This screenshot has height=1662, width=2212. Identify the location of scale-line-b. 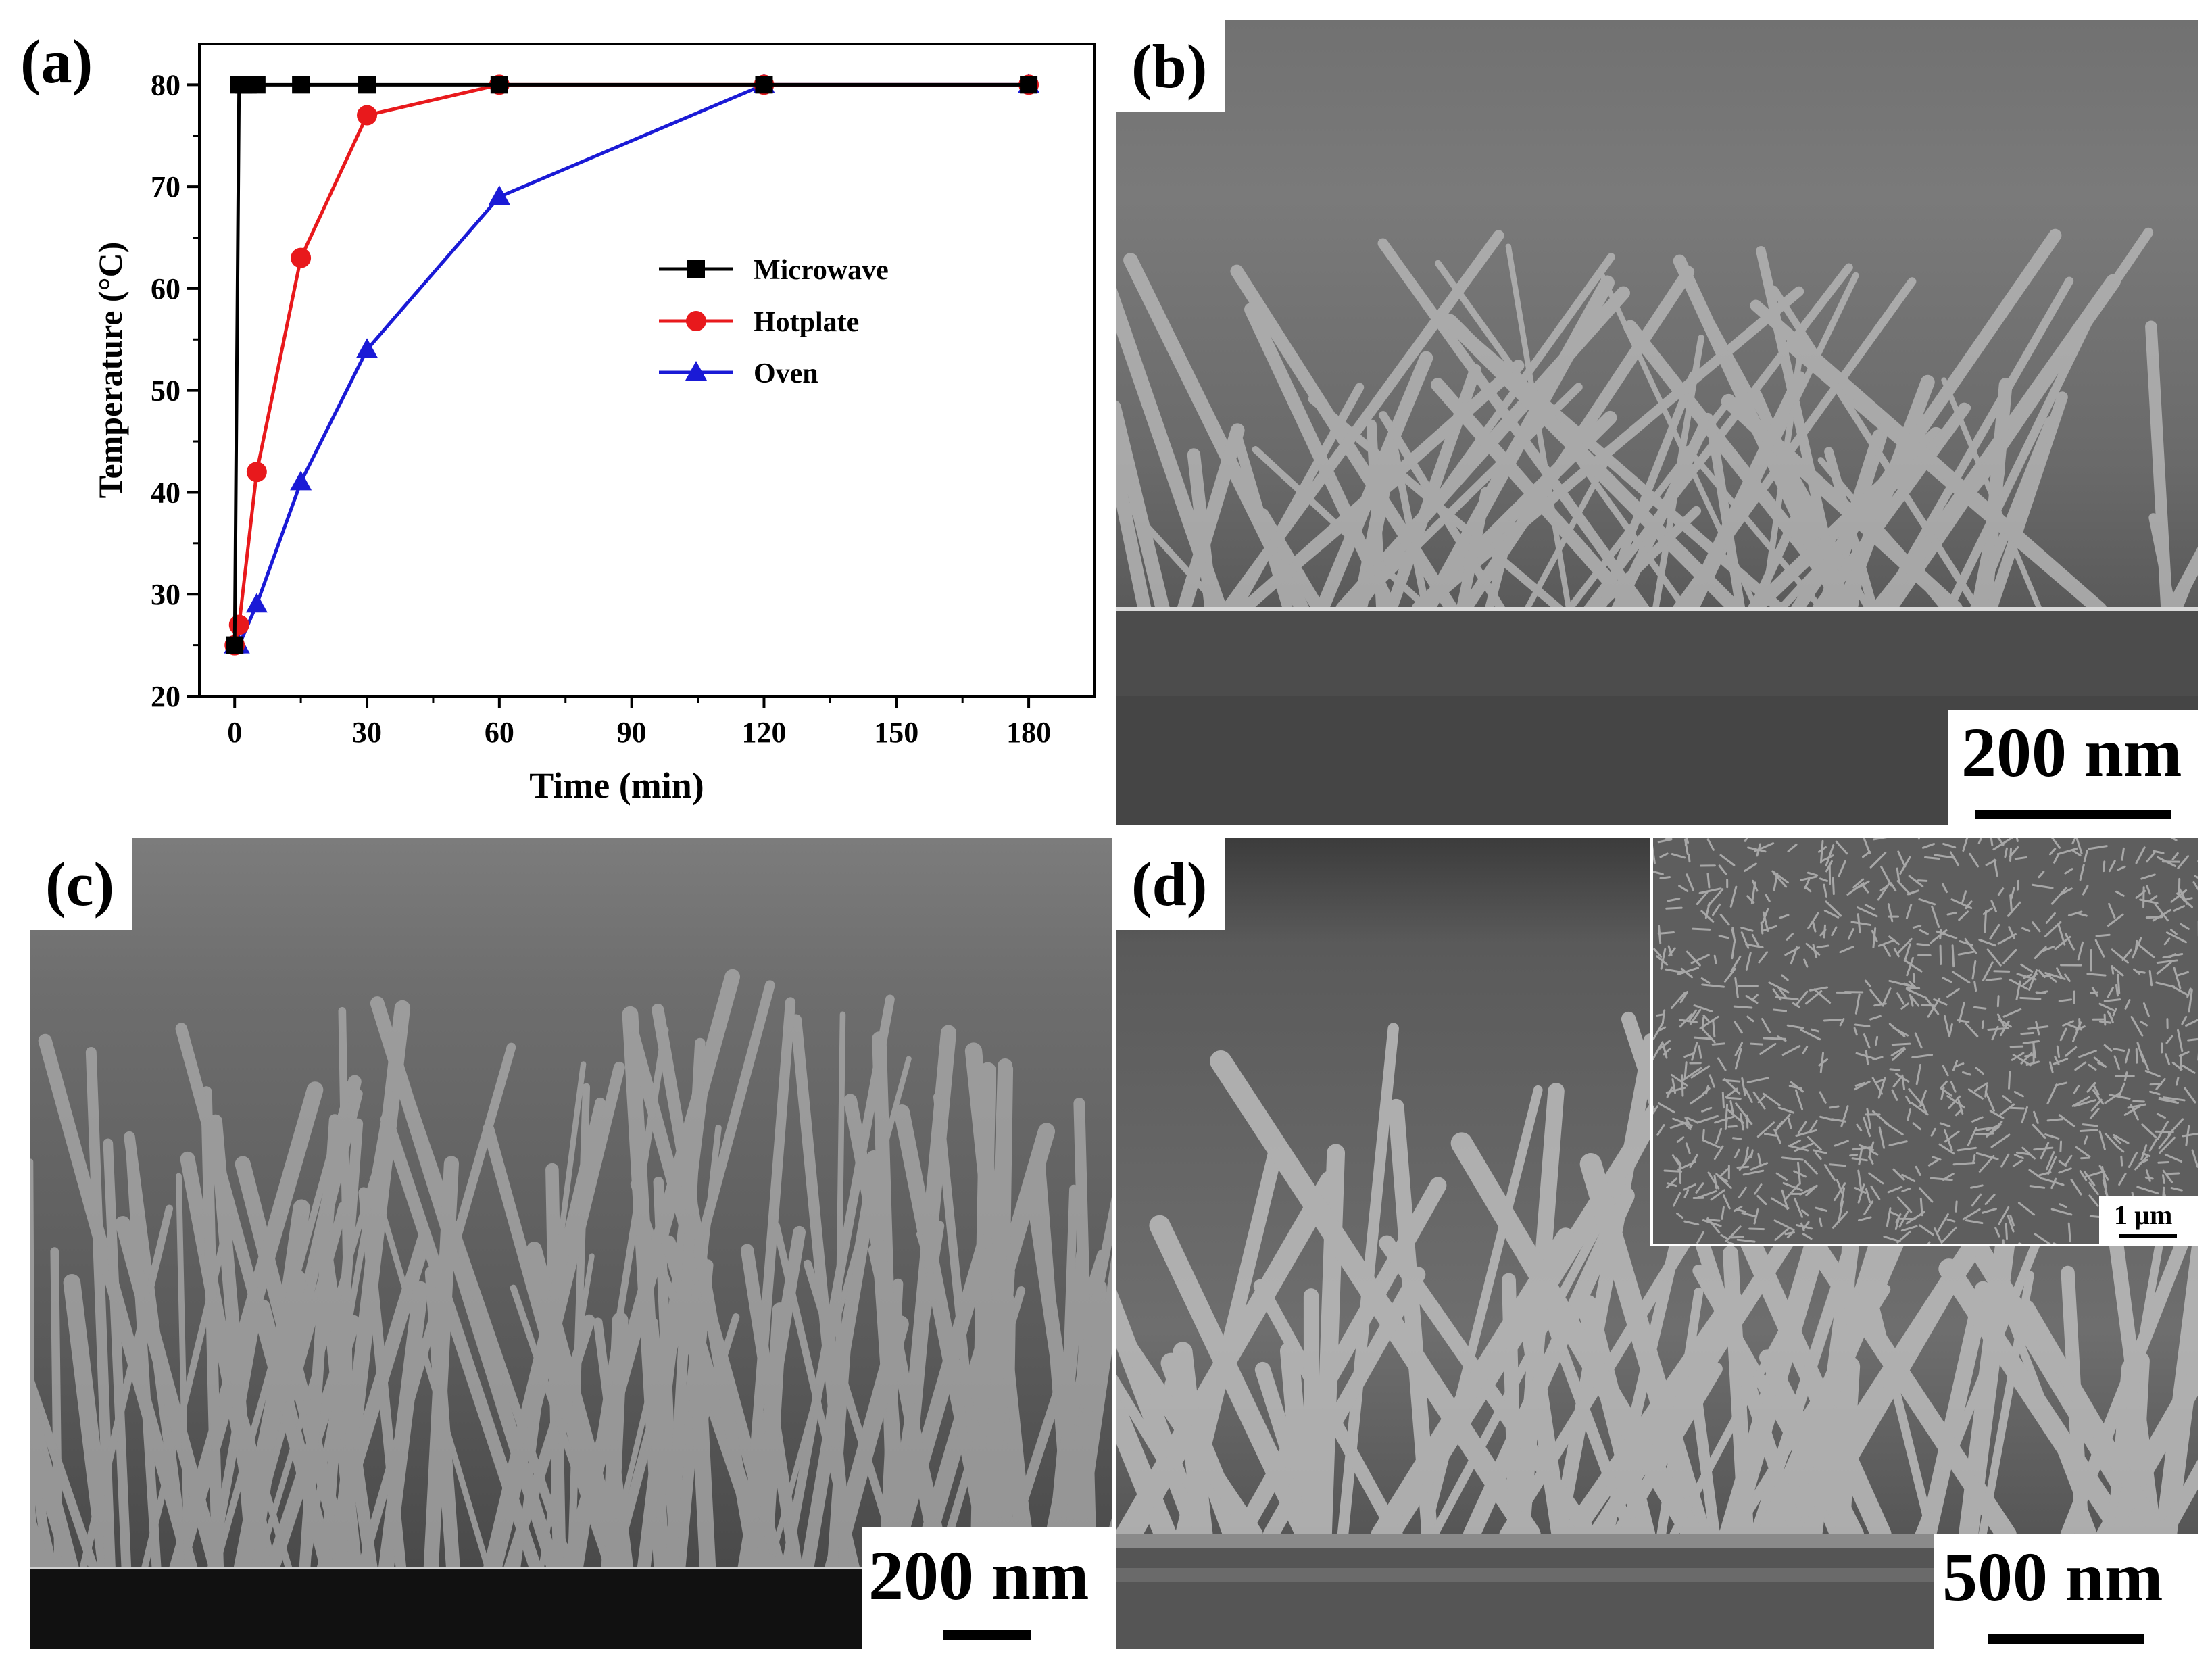
(2073, 814).